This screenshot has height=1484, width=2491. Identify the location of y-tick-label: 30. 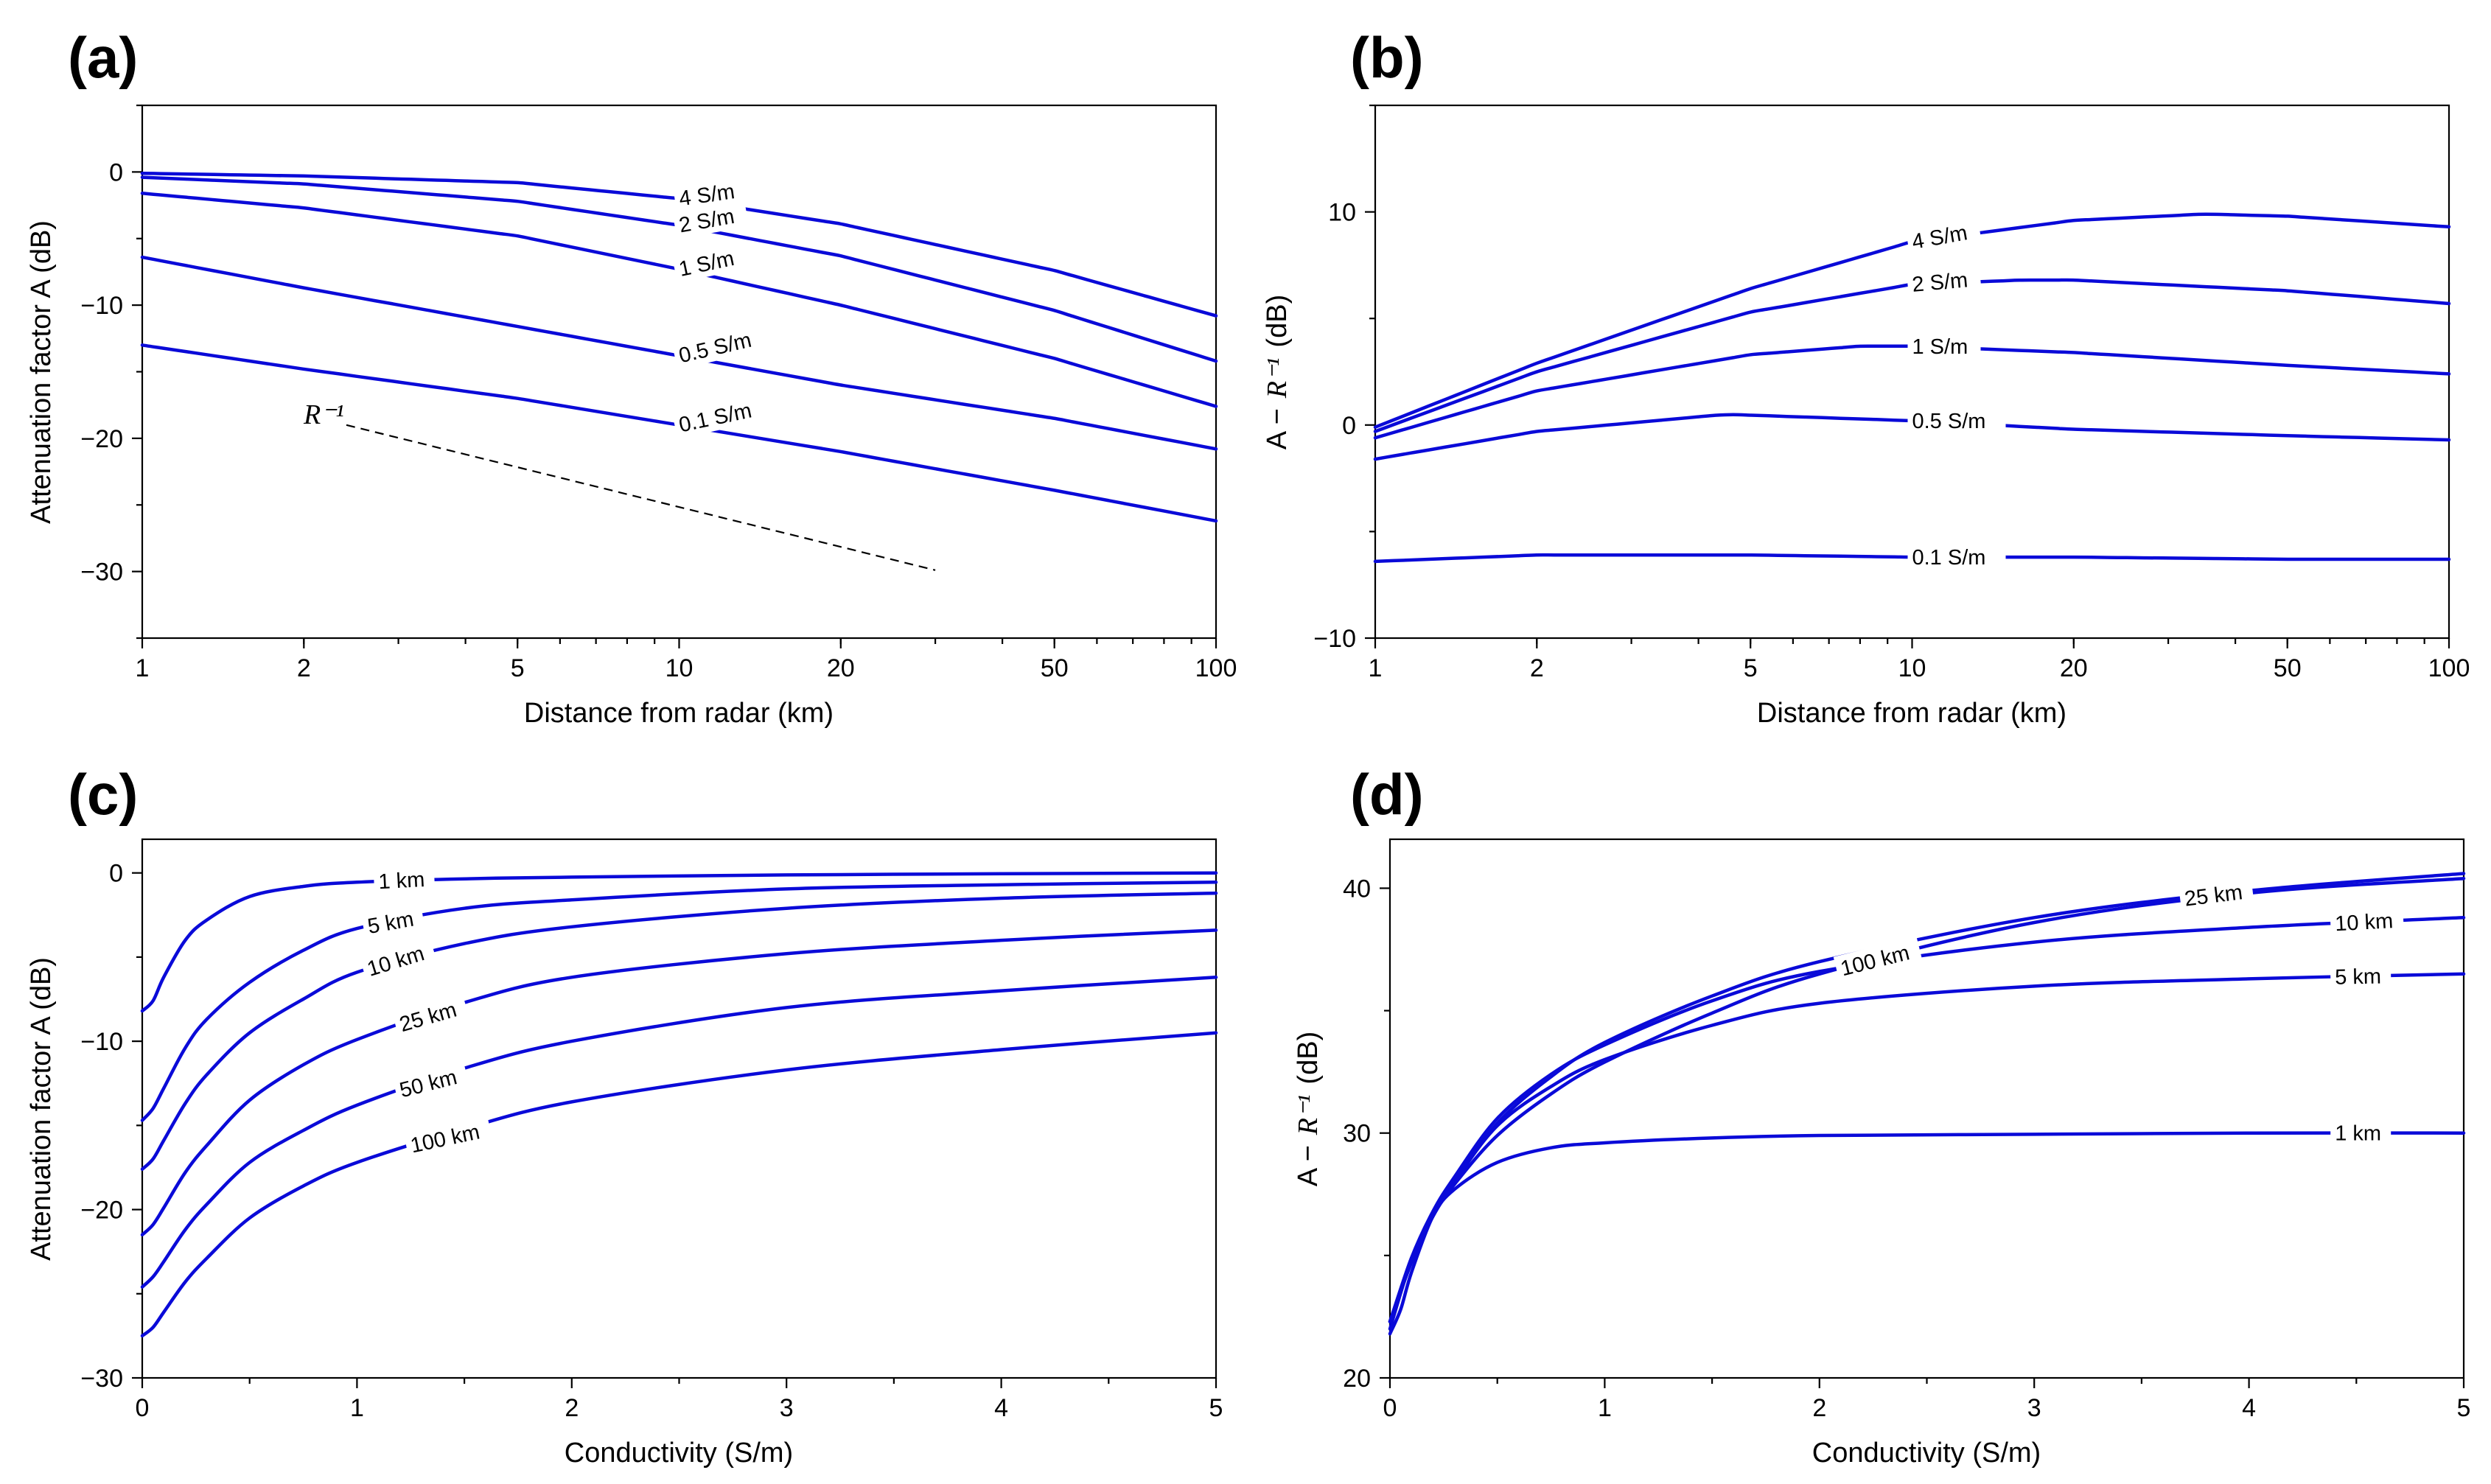
(1357, 1134).